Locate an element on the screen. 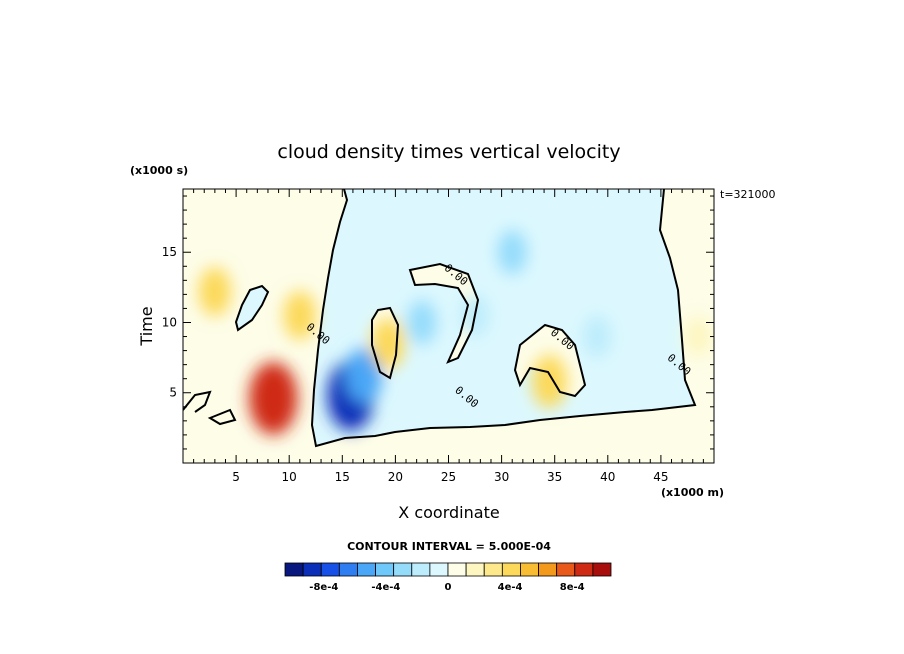 The width and height of the screenshot is (904, 654). y-tick-label: 15 is located at coordinates (169, 252).